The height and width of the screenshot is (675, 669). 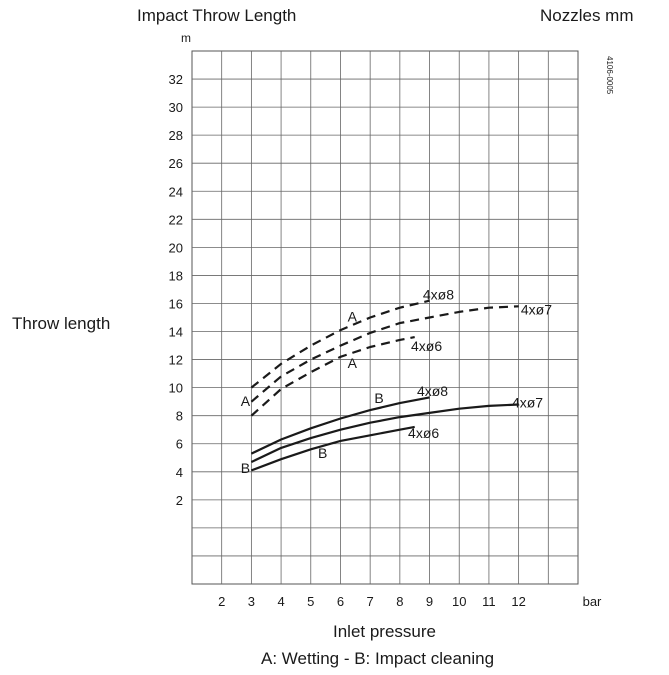 What do you see at coordinates (489, 601) in the screenshot?
I see `x-tick-label: 11` at bounding box center [489, 601].